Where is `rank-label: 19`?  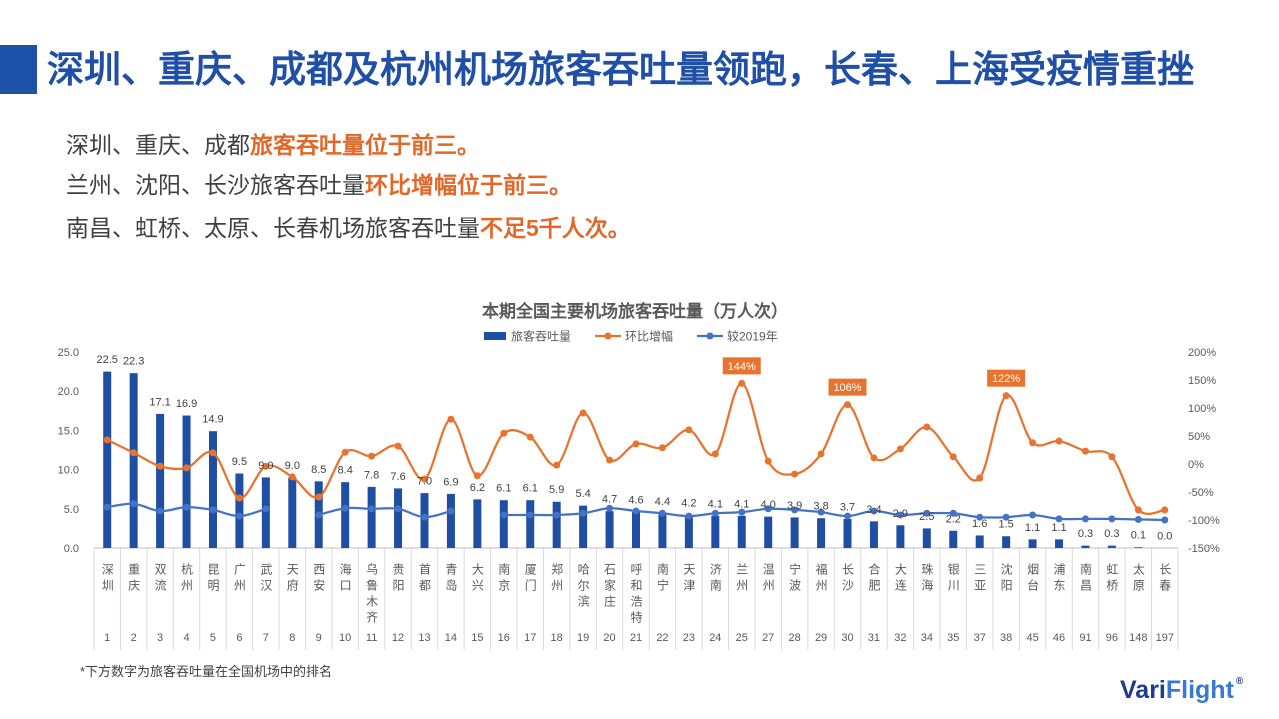
rank-label: 19 is located at coordinates (583, 638).